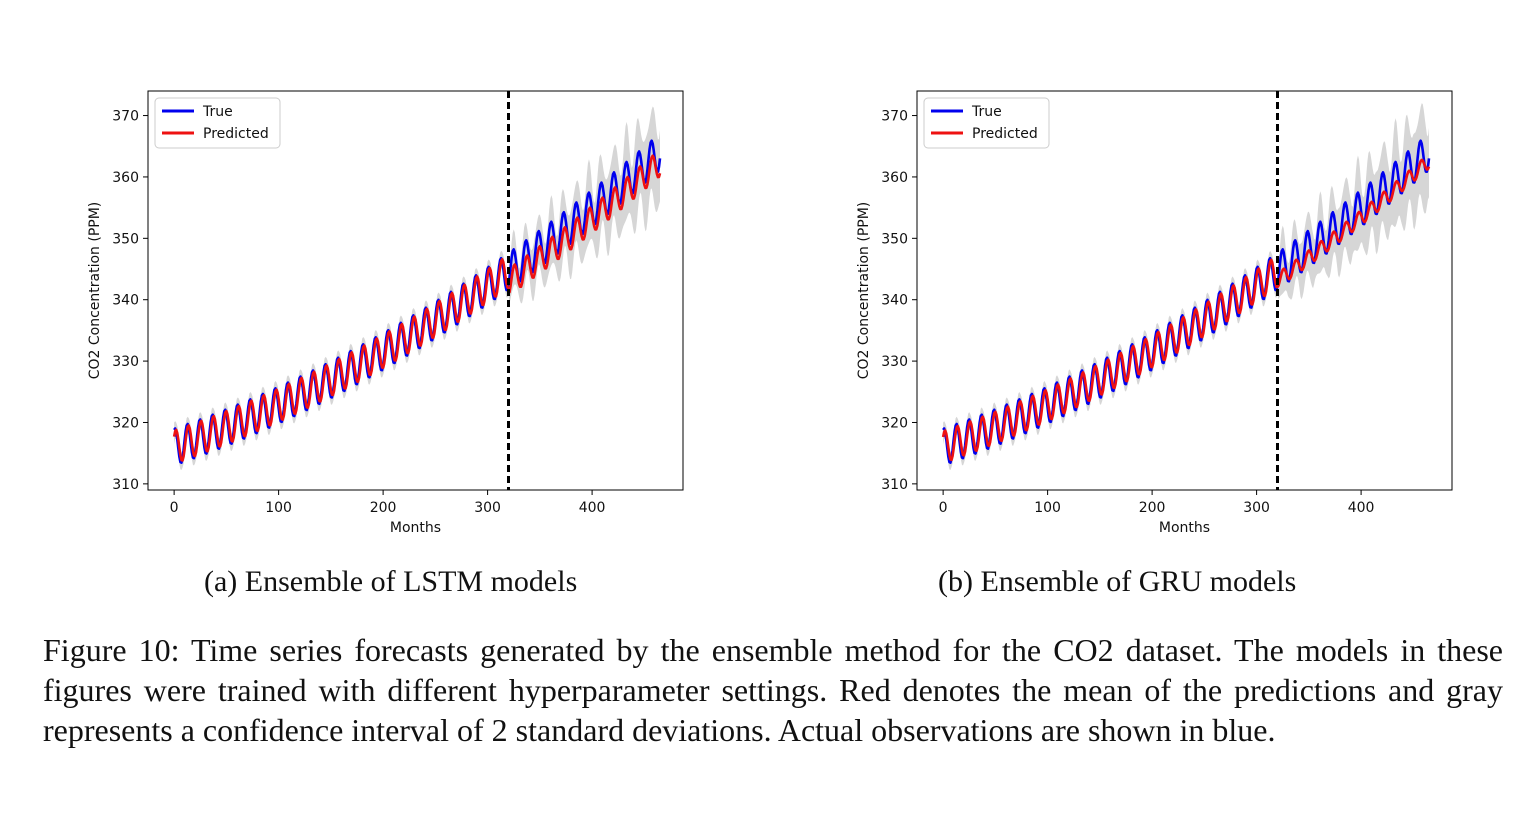 Image resolution: width=1538 pixels, height=838 pixels. What do you see at coordinates (1117, 581) in the screenshot?
I see `subcaption-gru: (b) Ensemble of GRU models` at bounding box center [1117, 581].